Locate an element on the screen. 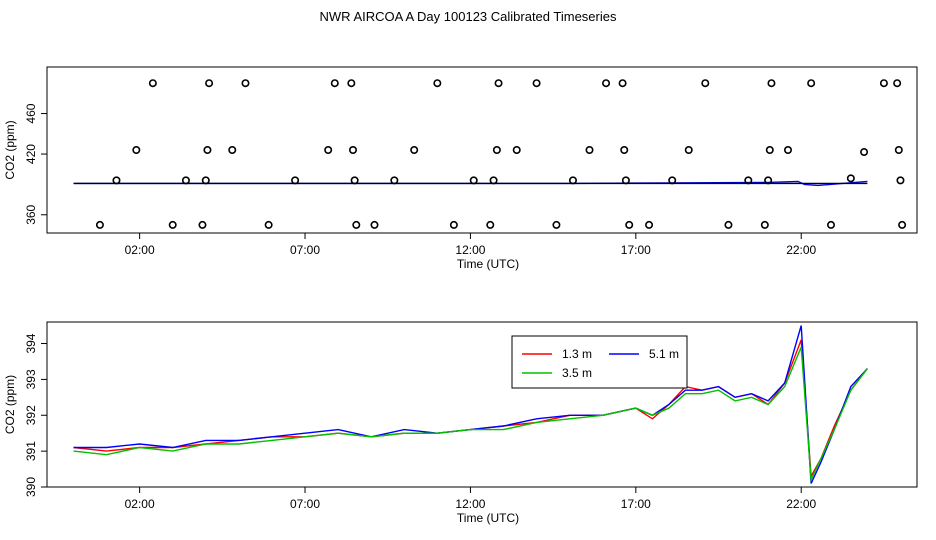 This screenshot has width=936, height=540. legend-label: 5.1 m is located at coordinates (664, 354).